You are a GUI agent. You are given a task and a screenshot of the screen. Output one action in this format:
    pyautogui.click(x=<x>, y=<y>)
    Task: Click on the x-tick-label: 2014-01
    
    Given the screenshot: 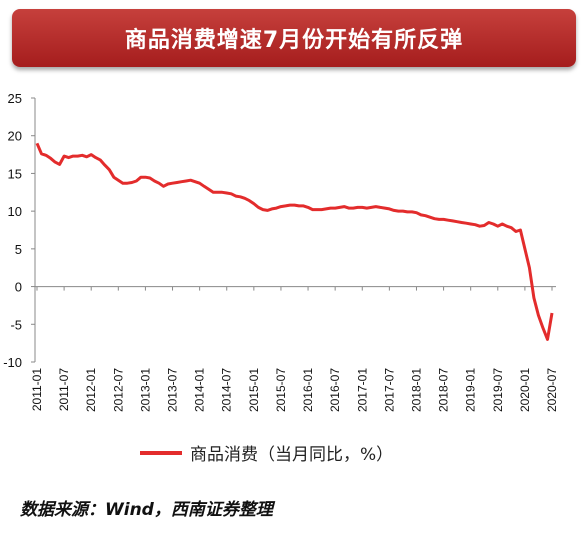 What is the action you would take?
    pyautogui.click(x=200, y=390)
    